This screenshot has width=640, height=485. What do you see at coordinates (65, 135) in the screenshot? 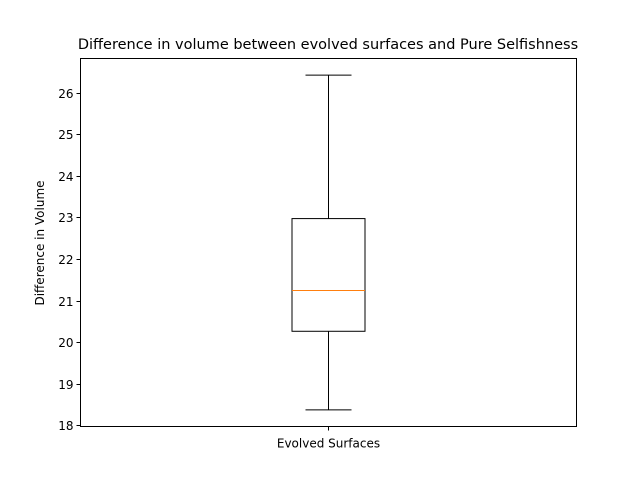
I see `y-tick-label: 25` at bounding box center [65, 135].